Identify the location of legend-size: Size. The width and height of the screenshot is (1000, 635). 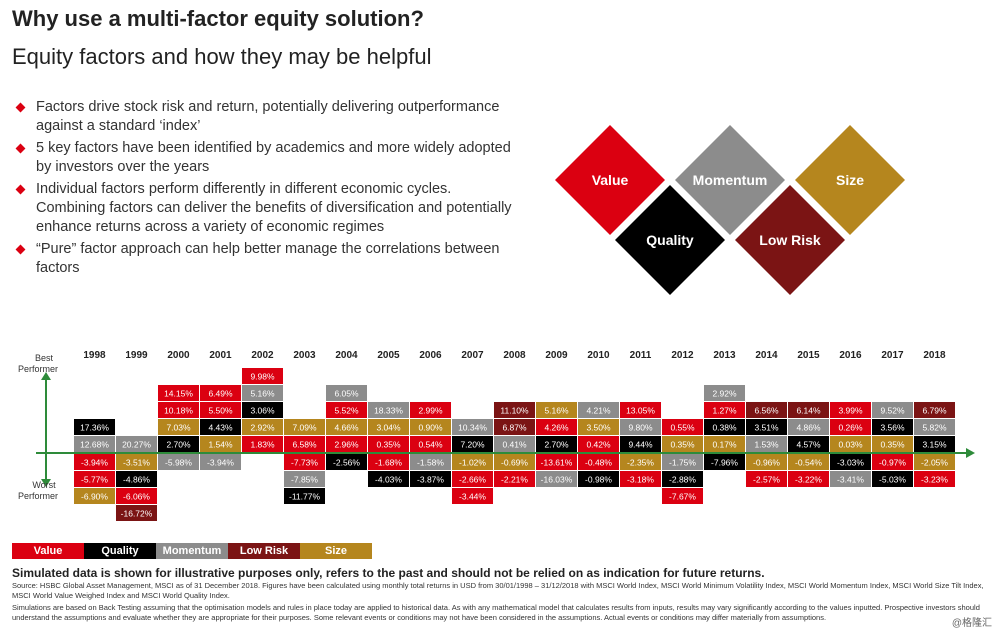
(336, 551).